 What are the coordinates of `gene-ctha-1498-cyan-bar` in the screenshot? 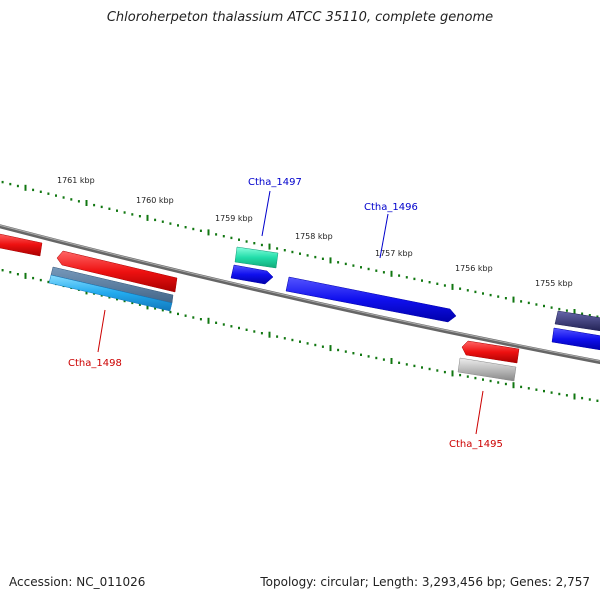 It's located at (110, 293).